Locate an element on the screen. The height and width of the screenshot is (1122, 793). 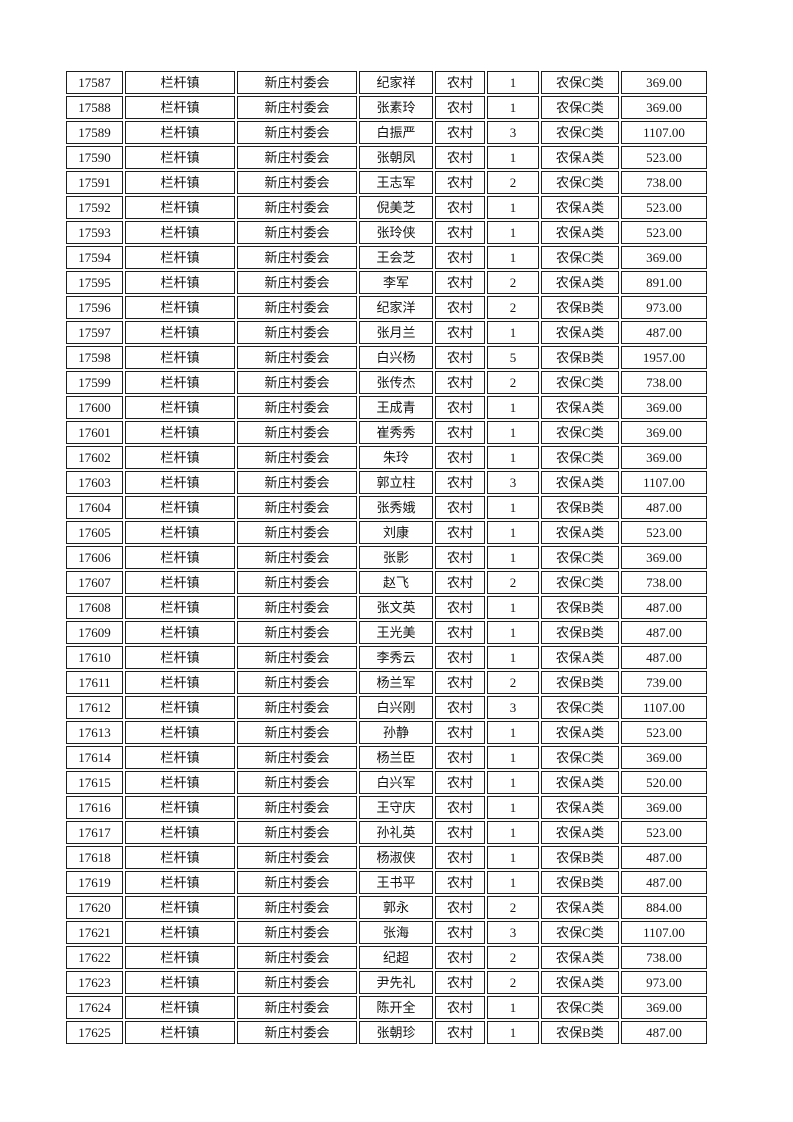
cell-record-id: 17589 is located at coordinates (94, 132).